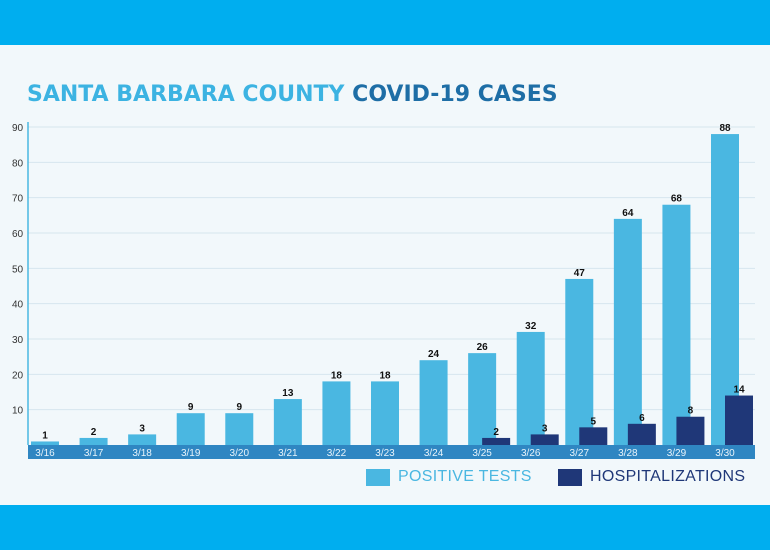 The height and width of the screenshot is (550, 770). I want to click on chart-title: SANTA BARBARA COUNTY COVID-19 CASES, so click(292, 94).